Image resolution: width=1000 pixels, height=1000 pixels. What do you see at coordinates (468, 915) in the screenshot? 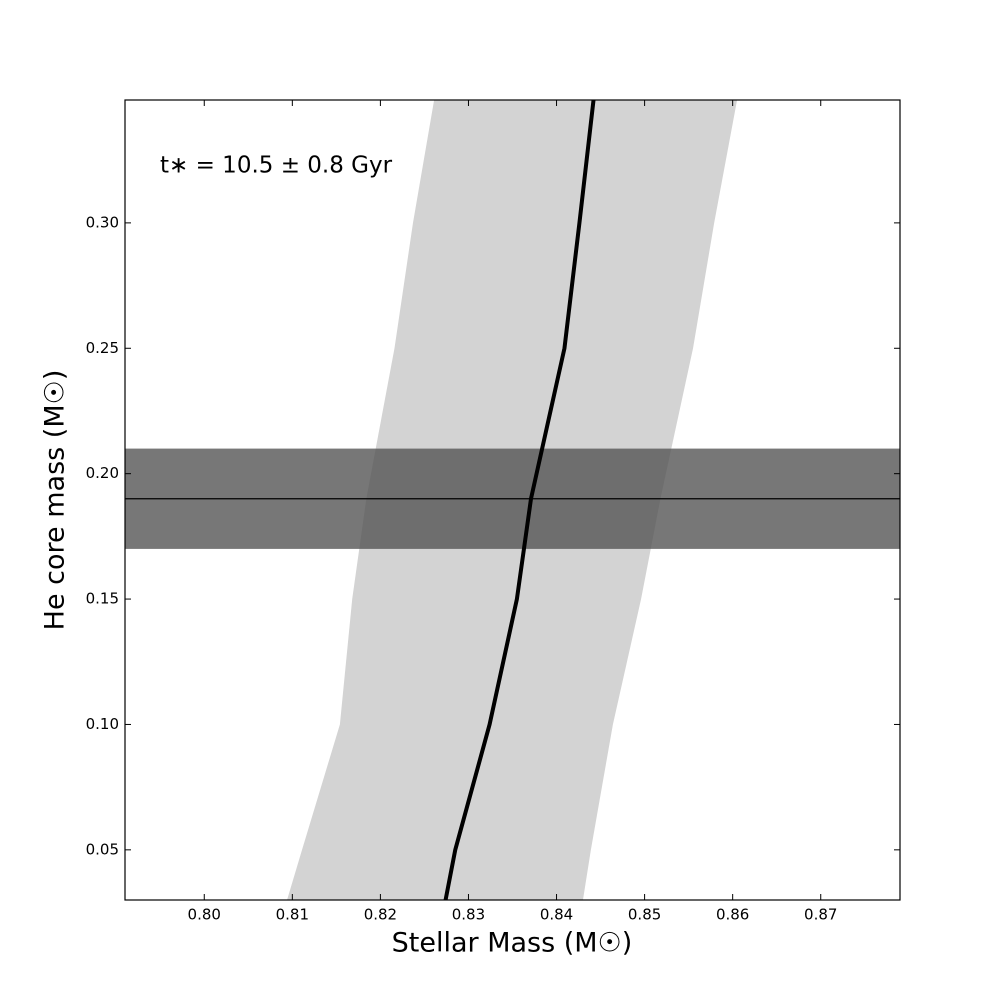
I see `x-tick-label: 0.83` at bounding box center [468, 915].